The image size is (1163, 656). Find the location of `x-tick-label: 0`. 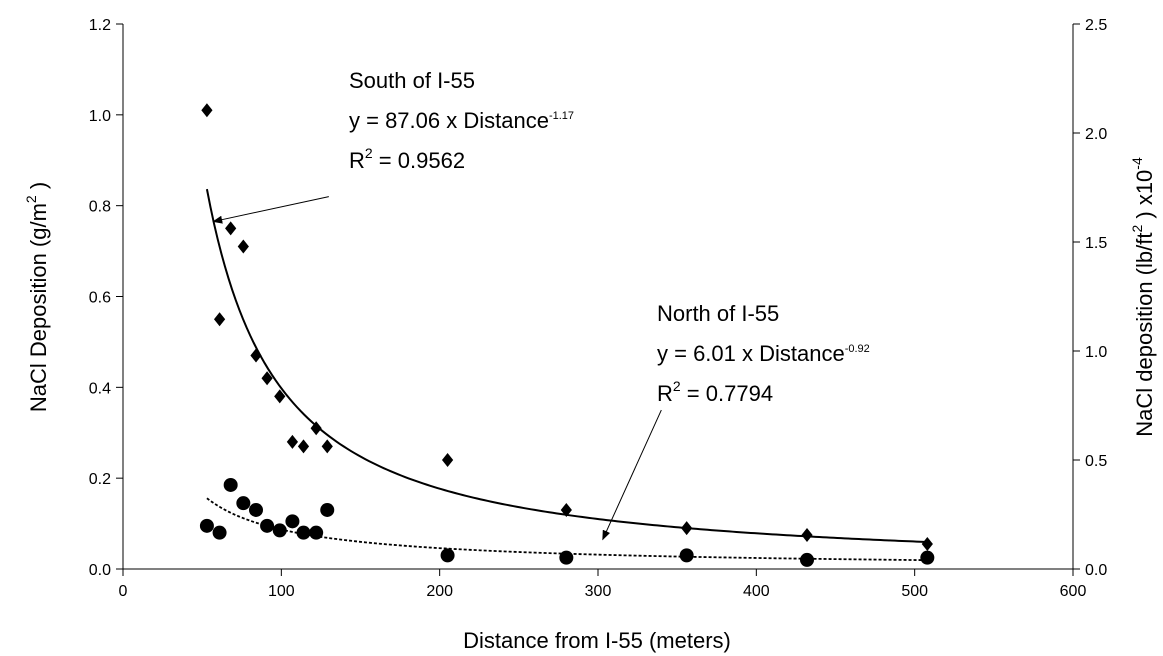

x-tick-label: 0 is located at coordinates (123, 591).